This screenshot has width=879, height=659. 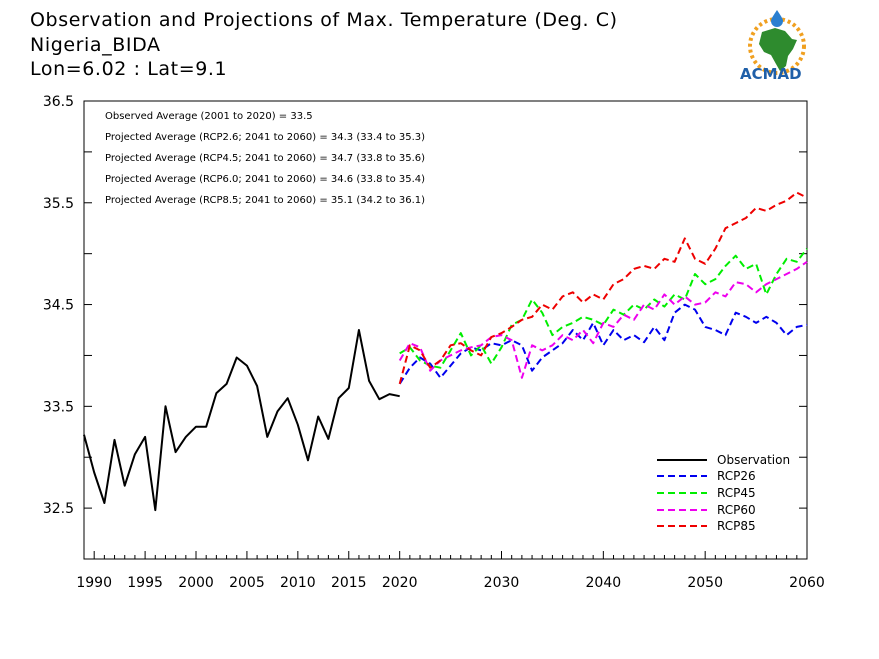 What do you see at coordinates (58, 204) in the screenshot?
I see `y-tick-label: 35.5` at bounding box center [58, 204].